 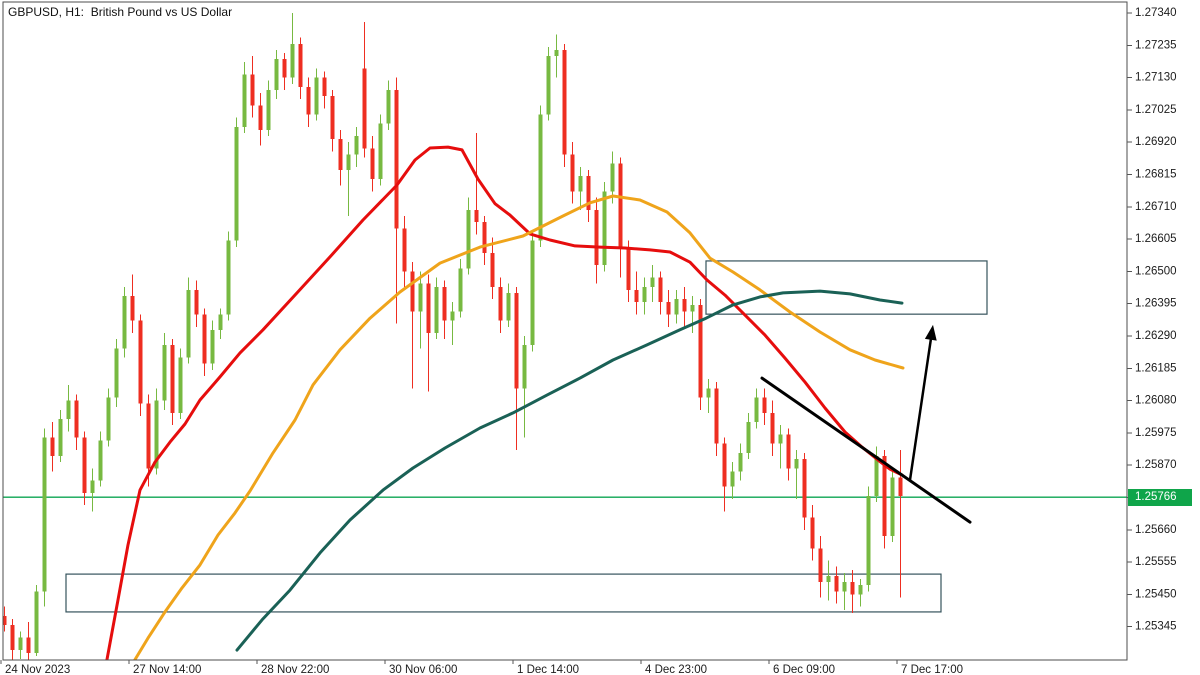 I want to click on price-axis-label: 1.26500, so click(x=1156, y=271).